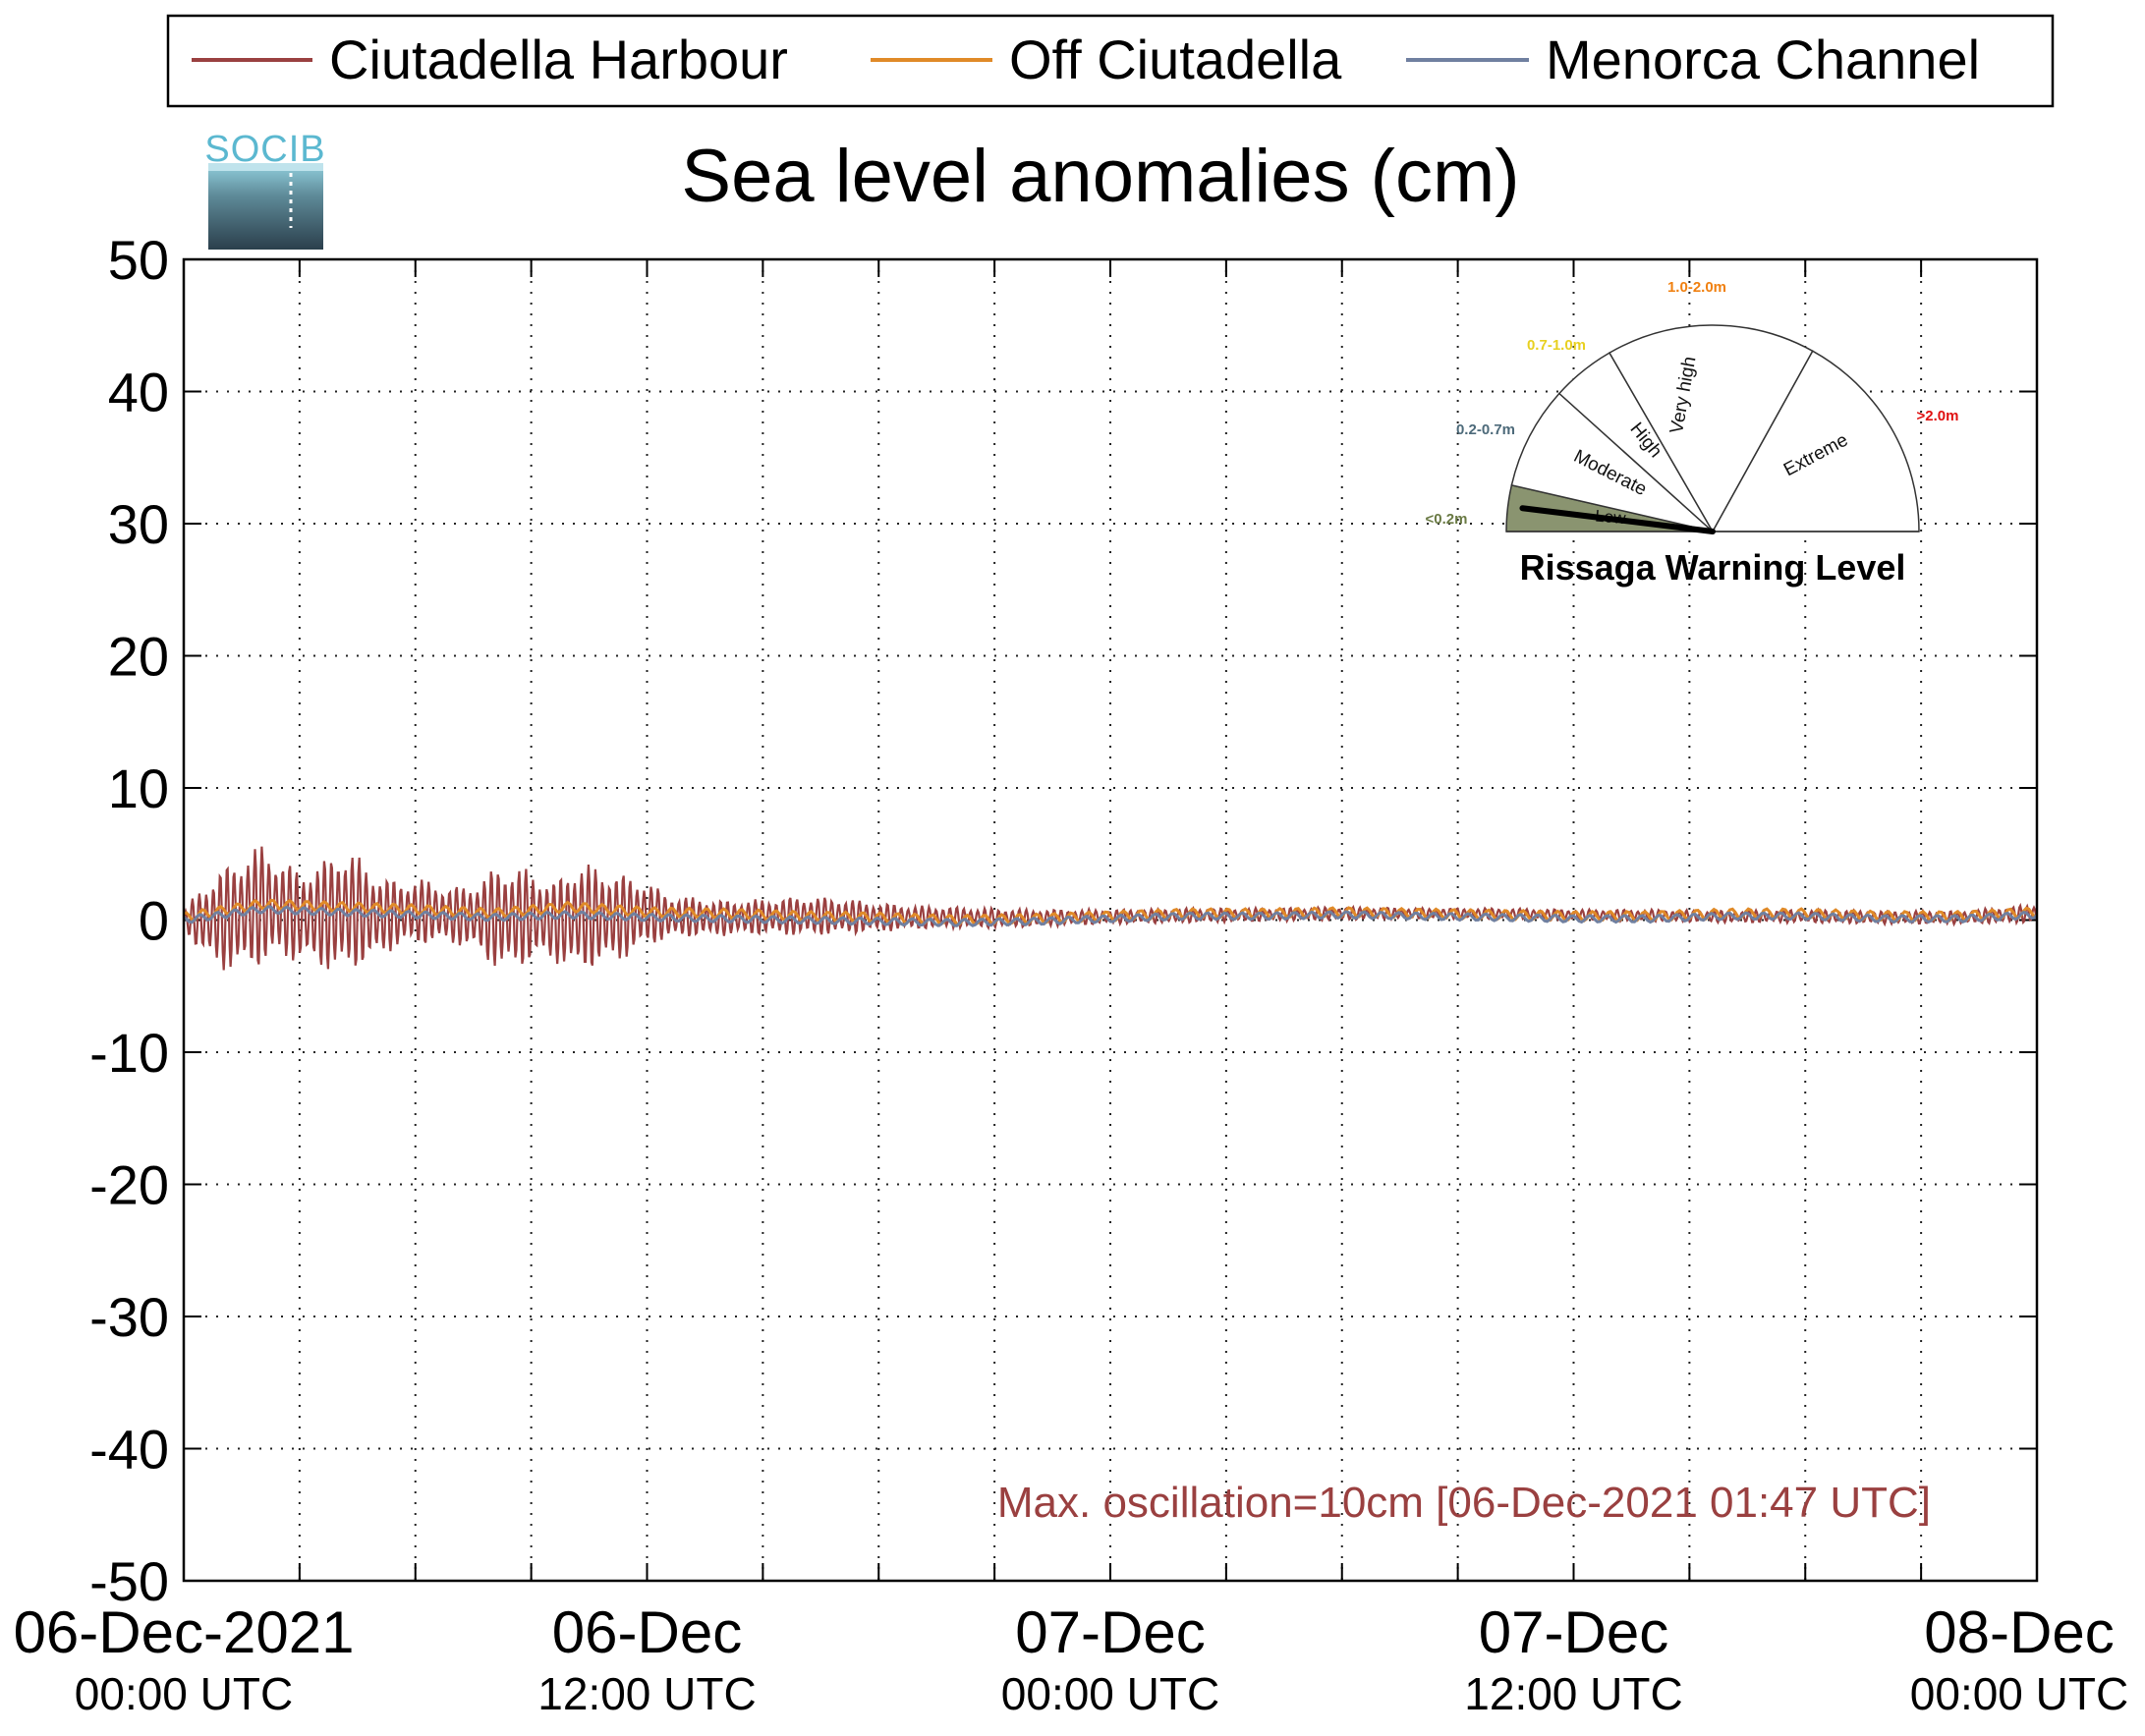  What do you see at coordinates (138, 392) in the screenshot?
I see `y-tick-label: 40` at bounding box center [138, 392].